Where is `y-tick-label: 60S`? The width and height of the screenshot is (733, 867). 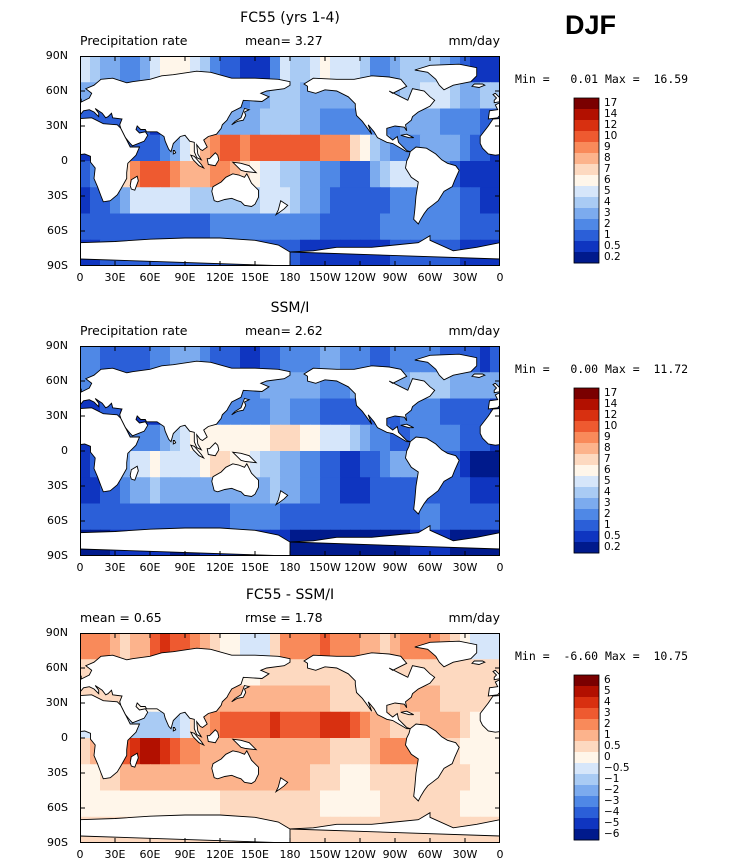
y-tick-label: 60S is located at coordinates (57, 520).